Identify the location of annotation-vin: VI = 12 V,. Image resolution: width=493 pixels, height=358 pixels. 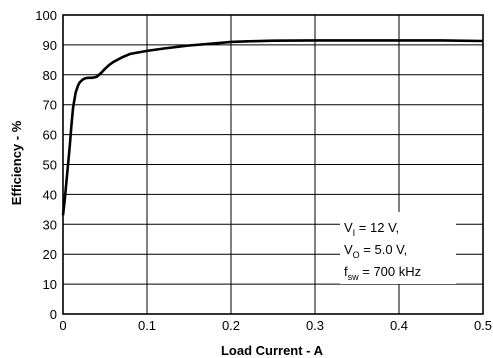
(371, 229).